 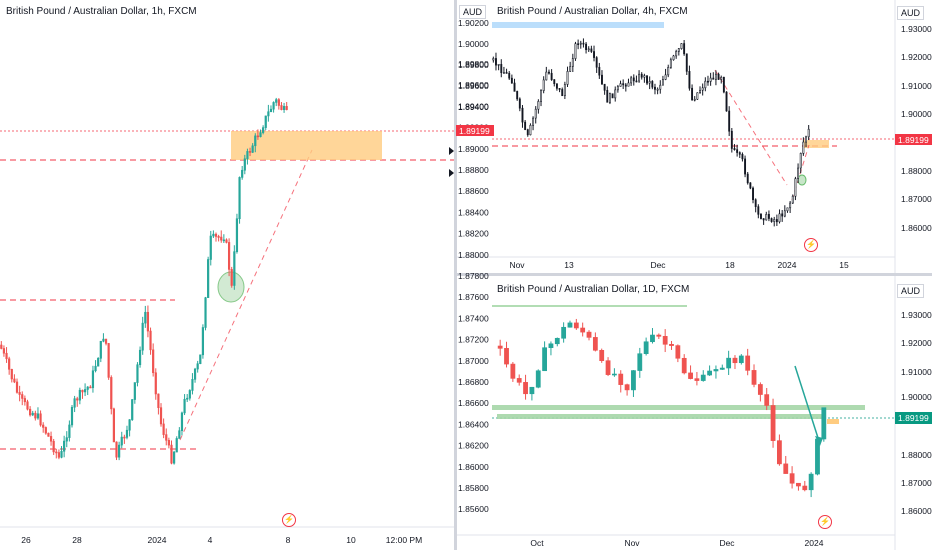 I want to click on demand-zone, so click(x=659, y=416).